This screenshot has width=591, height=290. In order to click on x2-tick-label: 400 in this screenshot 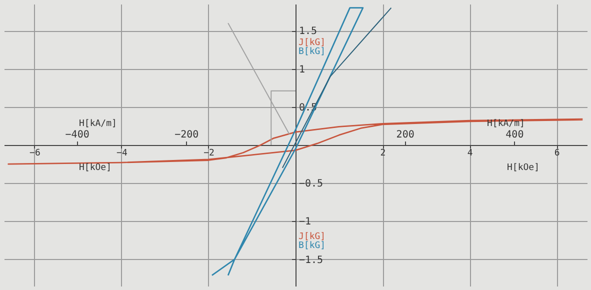, I will do `click(515, 135)`.